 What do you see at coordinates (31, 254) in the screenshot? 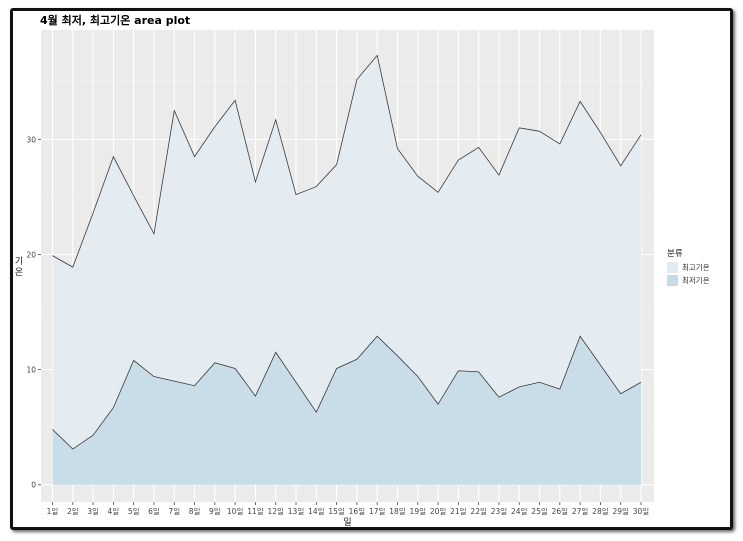
I see `y-tick-label: 20` at bounding box center [31, 254].